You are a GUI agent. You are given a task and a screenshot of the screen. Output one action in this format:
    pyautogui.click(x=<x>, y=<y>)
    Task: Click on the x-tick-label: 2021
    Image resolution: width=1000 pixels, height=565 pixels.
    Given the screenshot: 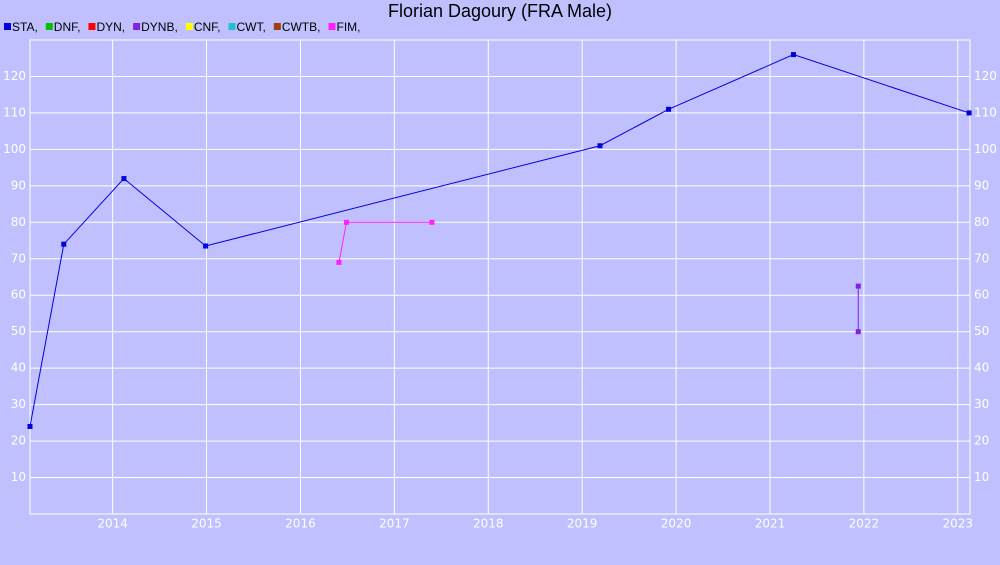 What is the action you would take?
    pyautogui.click(x=770, y=524)
    